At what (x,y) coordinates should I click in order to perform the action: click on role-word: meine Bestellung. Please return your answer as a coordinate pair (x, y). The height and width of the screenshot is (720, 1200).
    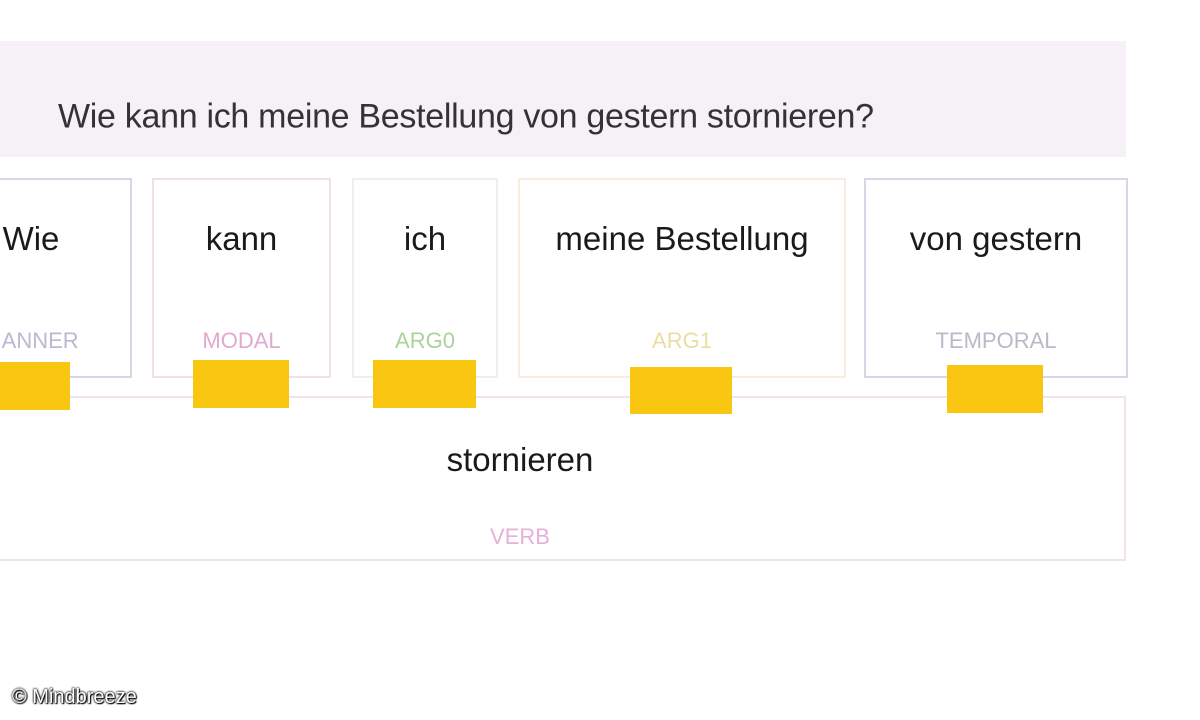
    Looking at the image, I should click on (682, 238).